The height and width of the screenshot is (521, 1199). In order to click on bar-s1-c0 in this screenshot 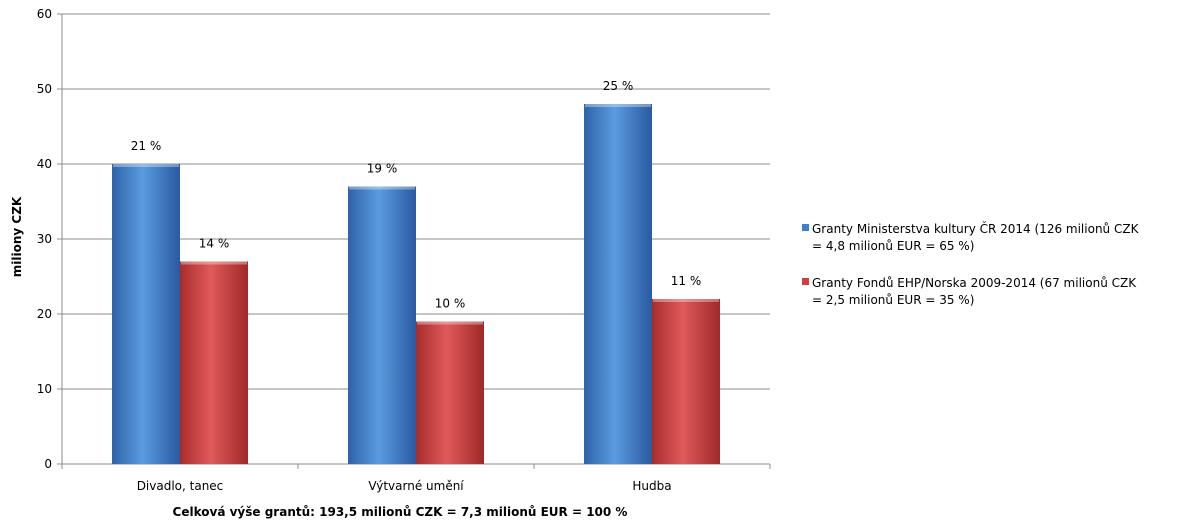, I will do `click(214, 362)`.